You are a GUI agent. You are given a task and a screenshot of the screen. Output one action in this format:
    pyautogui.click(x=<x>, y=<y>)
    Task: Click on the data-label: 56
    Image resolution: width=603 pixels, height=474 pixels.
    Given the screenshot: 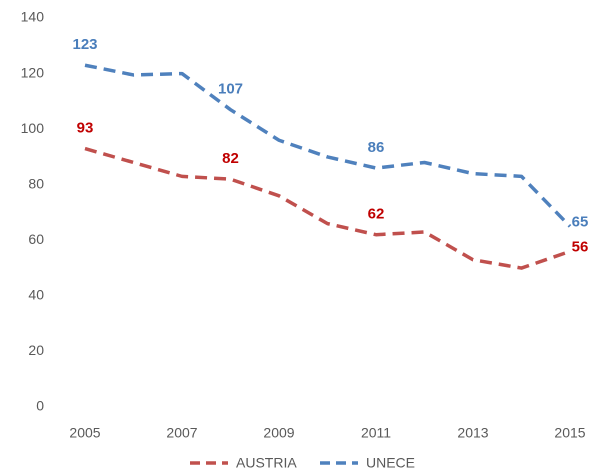 What is the action you would take?
    pyautogui.click(x=580, y=246)
    